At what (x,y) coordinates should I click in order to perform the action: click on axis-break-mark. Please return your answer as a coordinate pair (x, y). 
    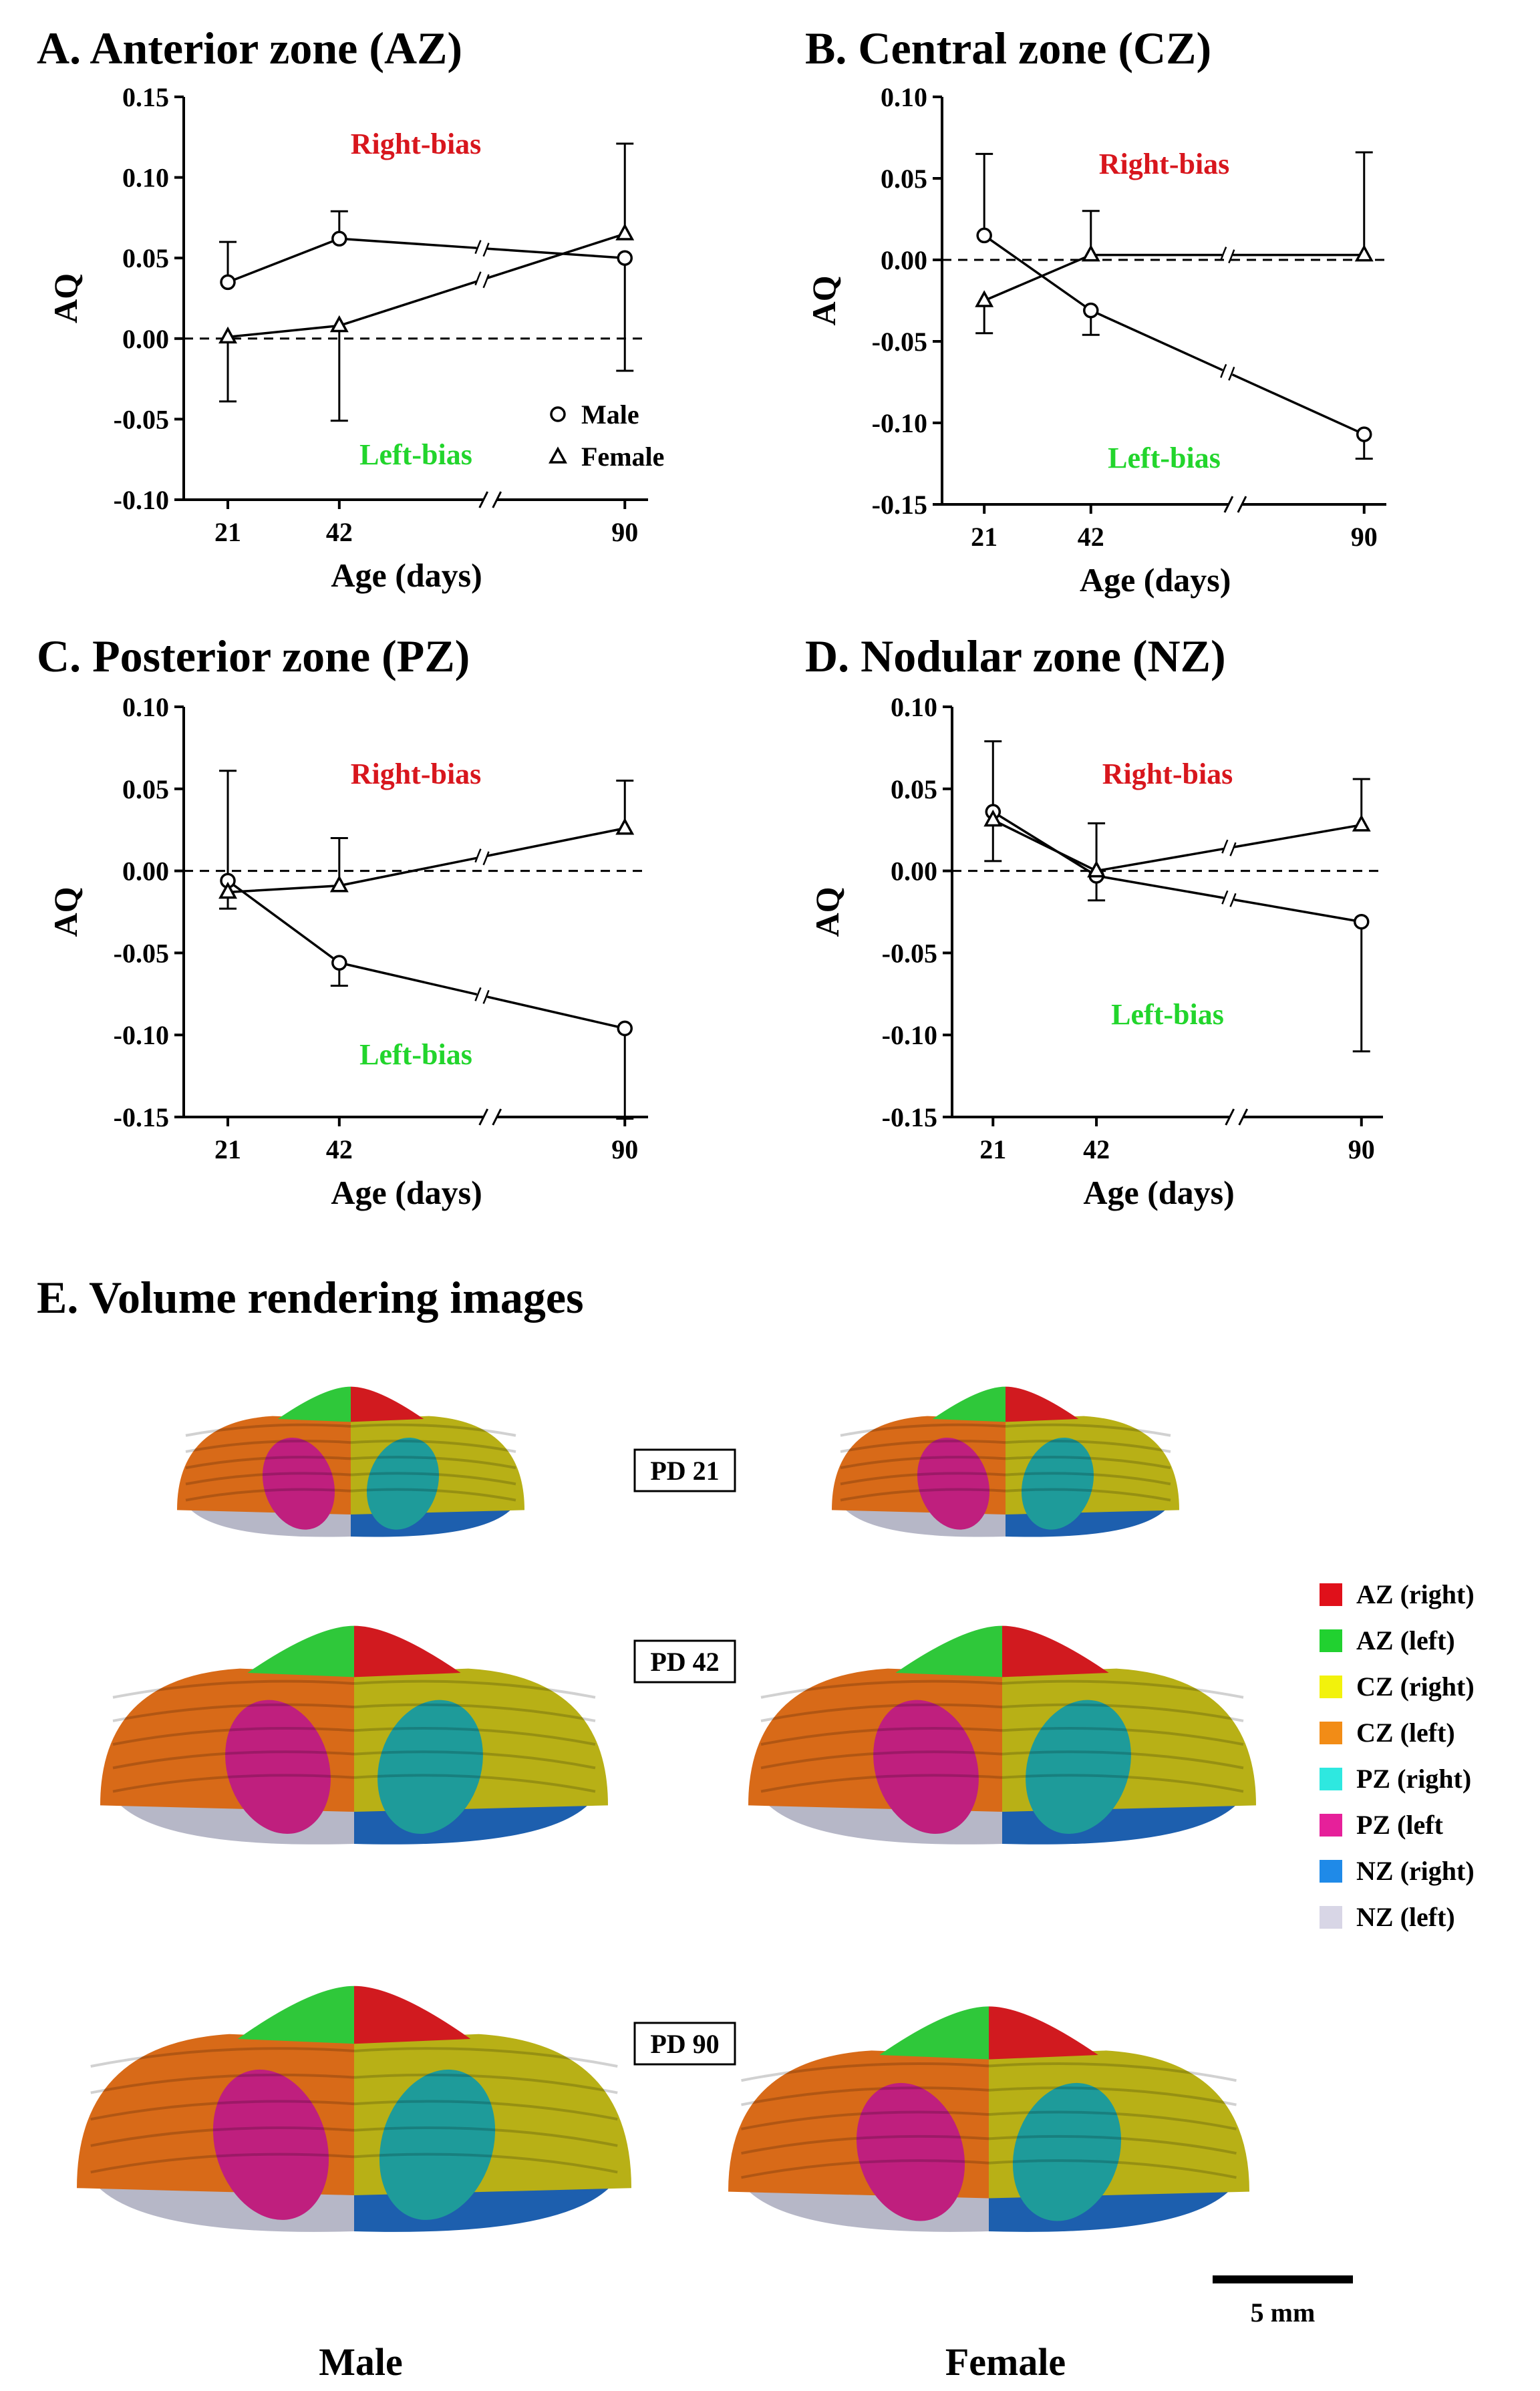
    Looking at the image, I should click on (490, 1117).